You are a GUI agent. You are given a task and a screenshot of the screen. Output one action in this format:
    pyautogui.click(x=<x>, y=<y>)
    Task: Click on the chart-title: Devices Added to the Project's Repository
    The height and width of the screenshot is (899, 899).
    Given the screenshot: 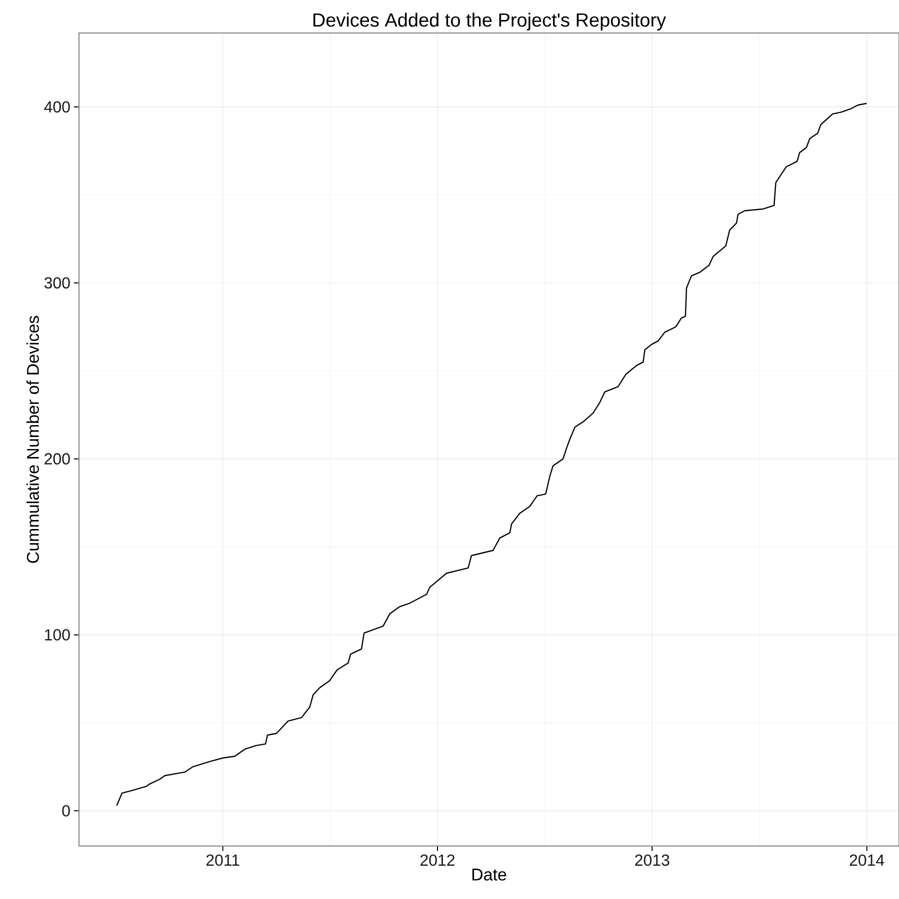 What is the action you would take?
    pyautogui.click(x=489, y=21)
    